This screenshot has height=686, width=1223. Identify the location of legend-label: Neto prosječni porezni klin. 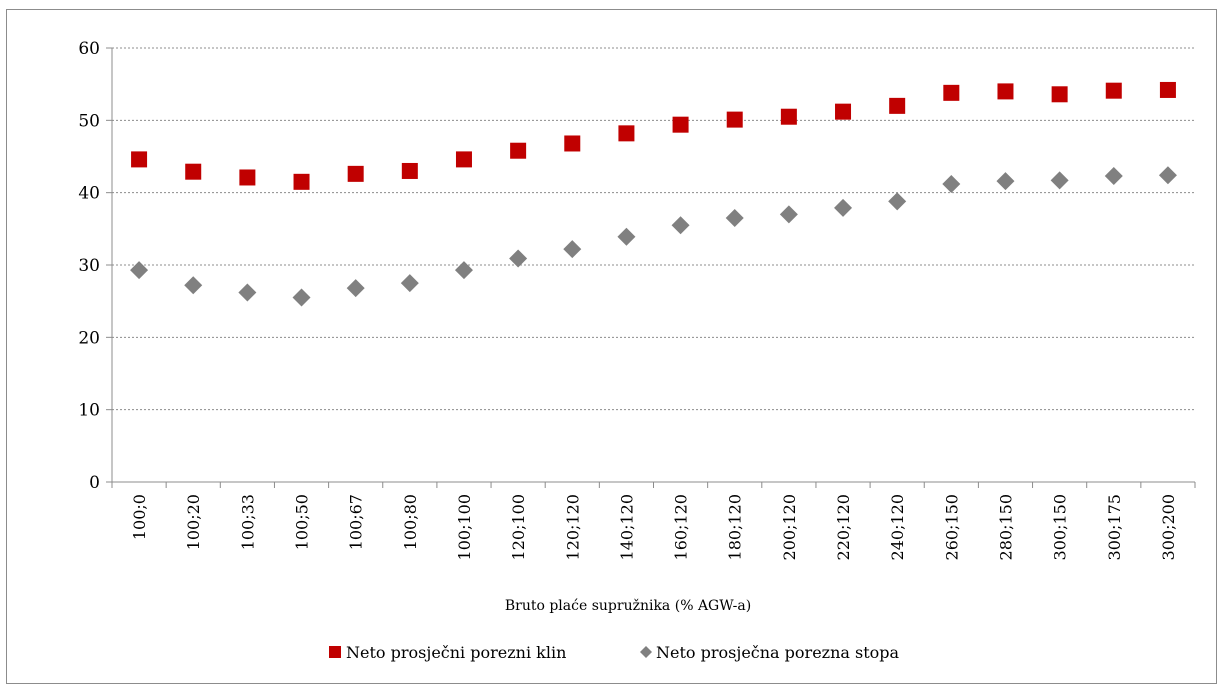
(456, 652).